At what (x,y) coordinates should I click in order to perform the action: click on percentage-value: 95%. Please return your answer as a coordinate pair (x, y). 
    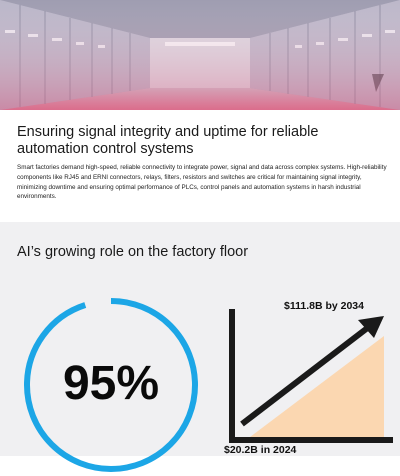
    Looking at the image, I should click on (111, 383).